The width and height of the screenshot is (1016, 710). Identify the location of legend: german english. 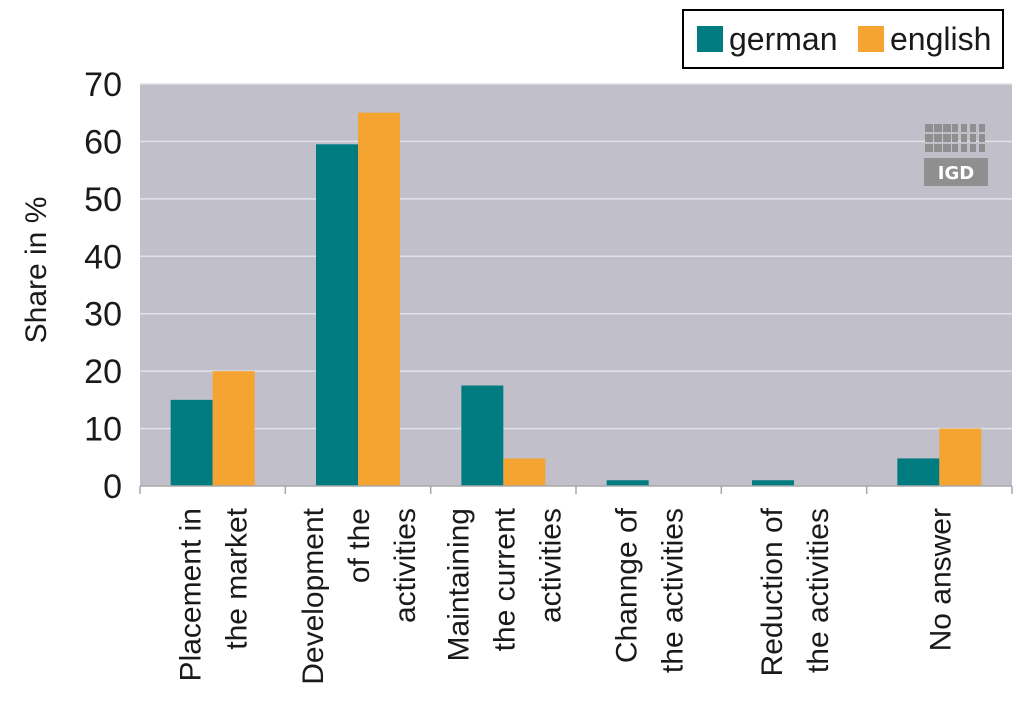
(843, 39).